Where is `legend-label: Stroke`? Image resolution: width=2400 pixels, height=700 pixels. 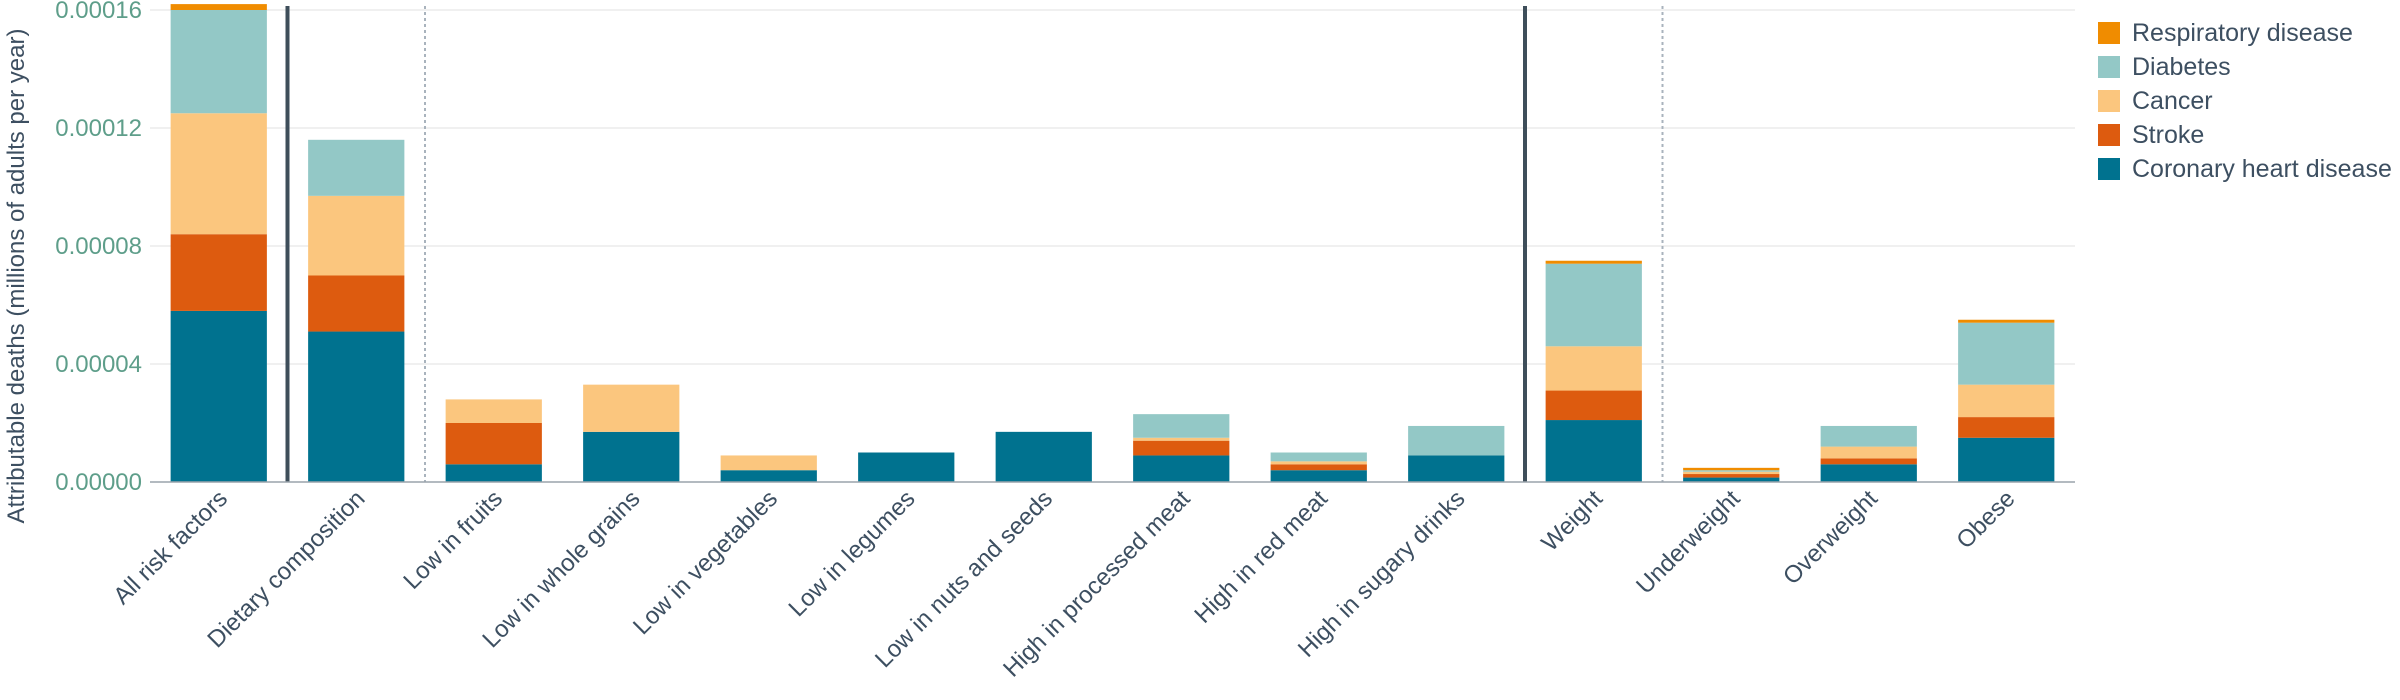 legend-label: Stroke is located at coordinates (2168, 135).